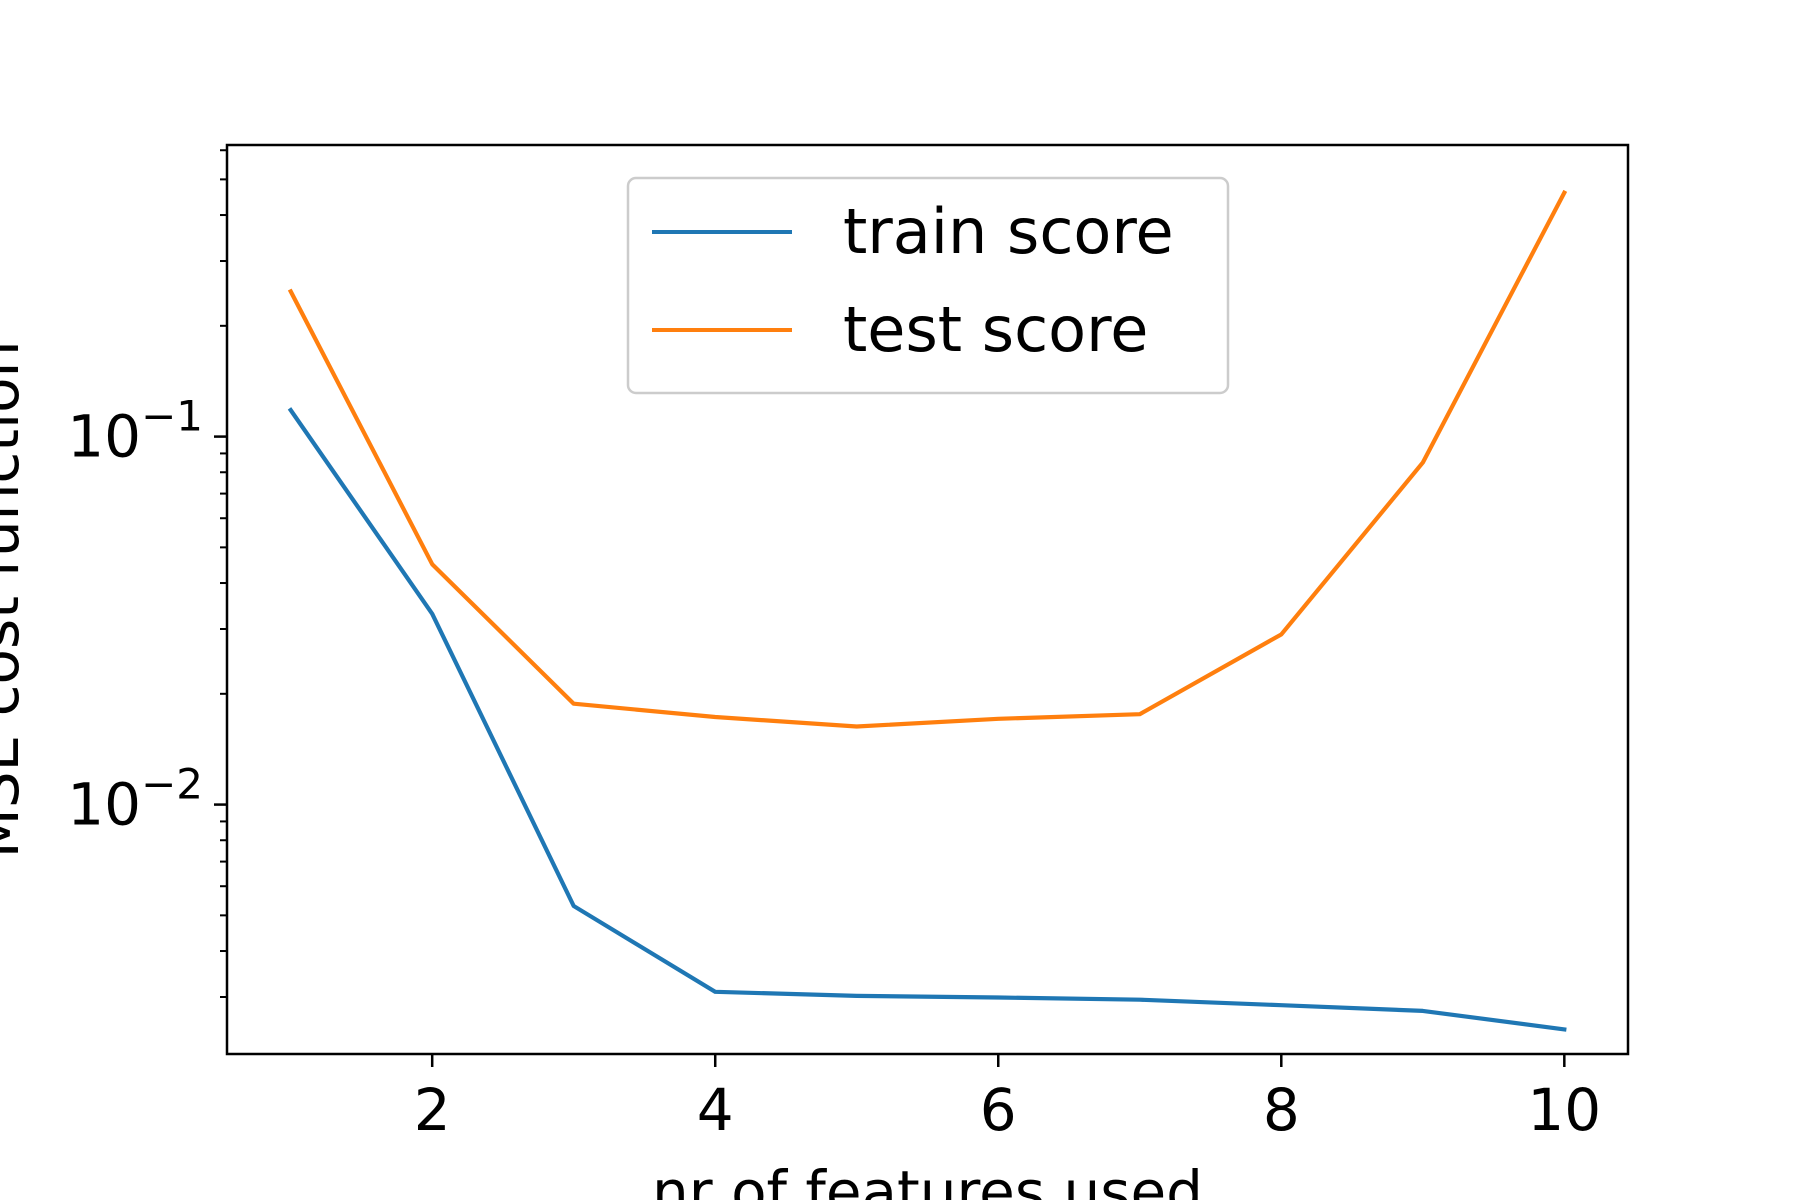 Image resolution: width=1800 pixels, height=1200 pixels. Describe the element at coordinates (928, 285) in the screenshot. I see `legend: train score test score` at that location.